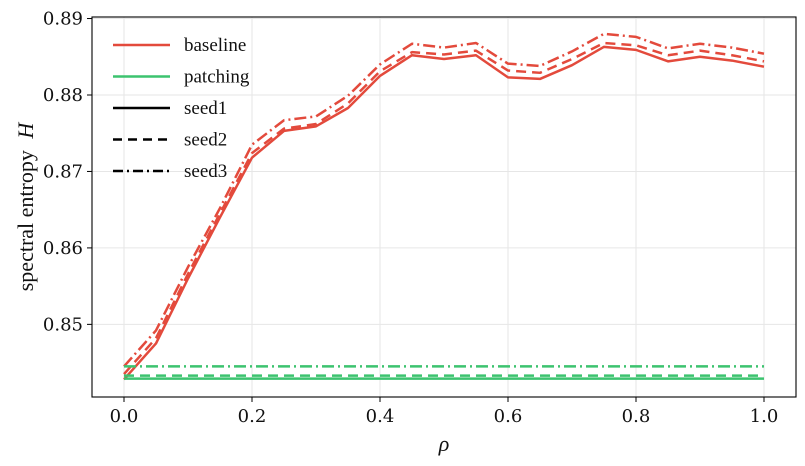 This screenshot has width=805, height=466. What do you see at coordinates (380, 416) in the screenshot?
I see `x-tick-label: 0.4` at bounding box center [380, 416].